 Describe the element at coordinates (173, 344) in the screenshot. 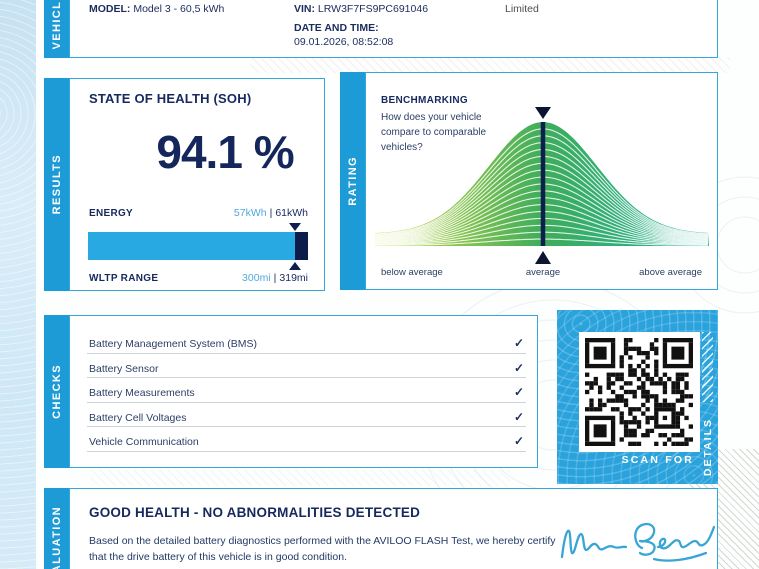

I see `check-label: Battery Management System (BMS)` at that location.